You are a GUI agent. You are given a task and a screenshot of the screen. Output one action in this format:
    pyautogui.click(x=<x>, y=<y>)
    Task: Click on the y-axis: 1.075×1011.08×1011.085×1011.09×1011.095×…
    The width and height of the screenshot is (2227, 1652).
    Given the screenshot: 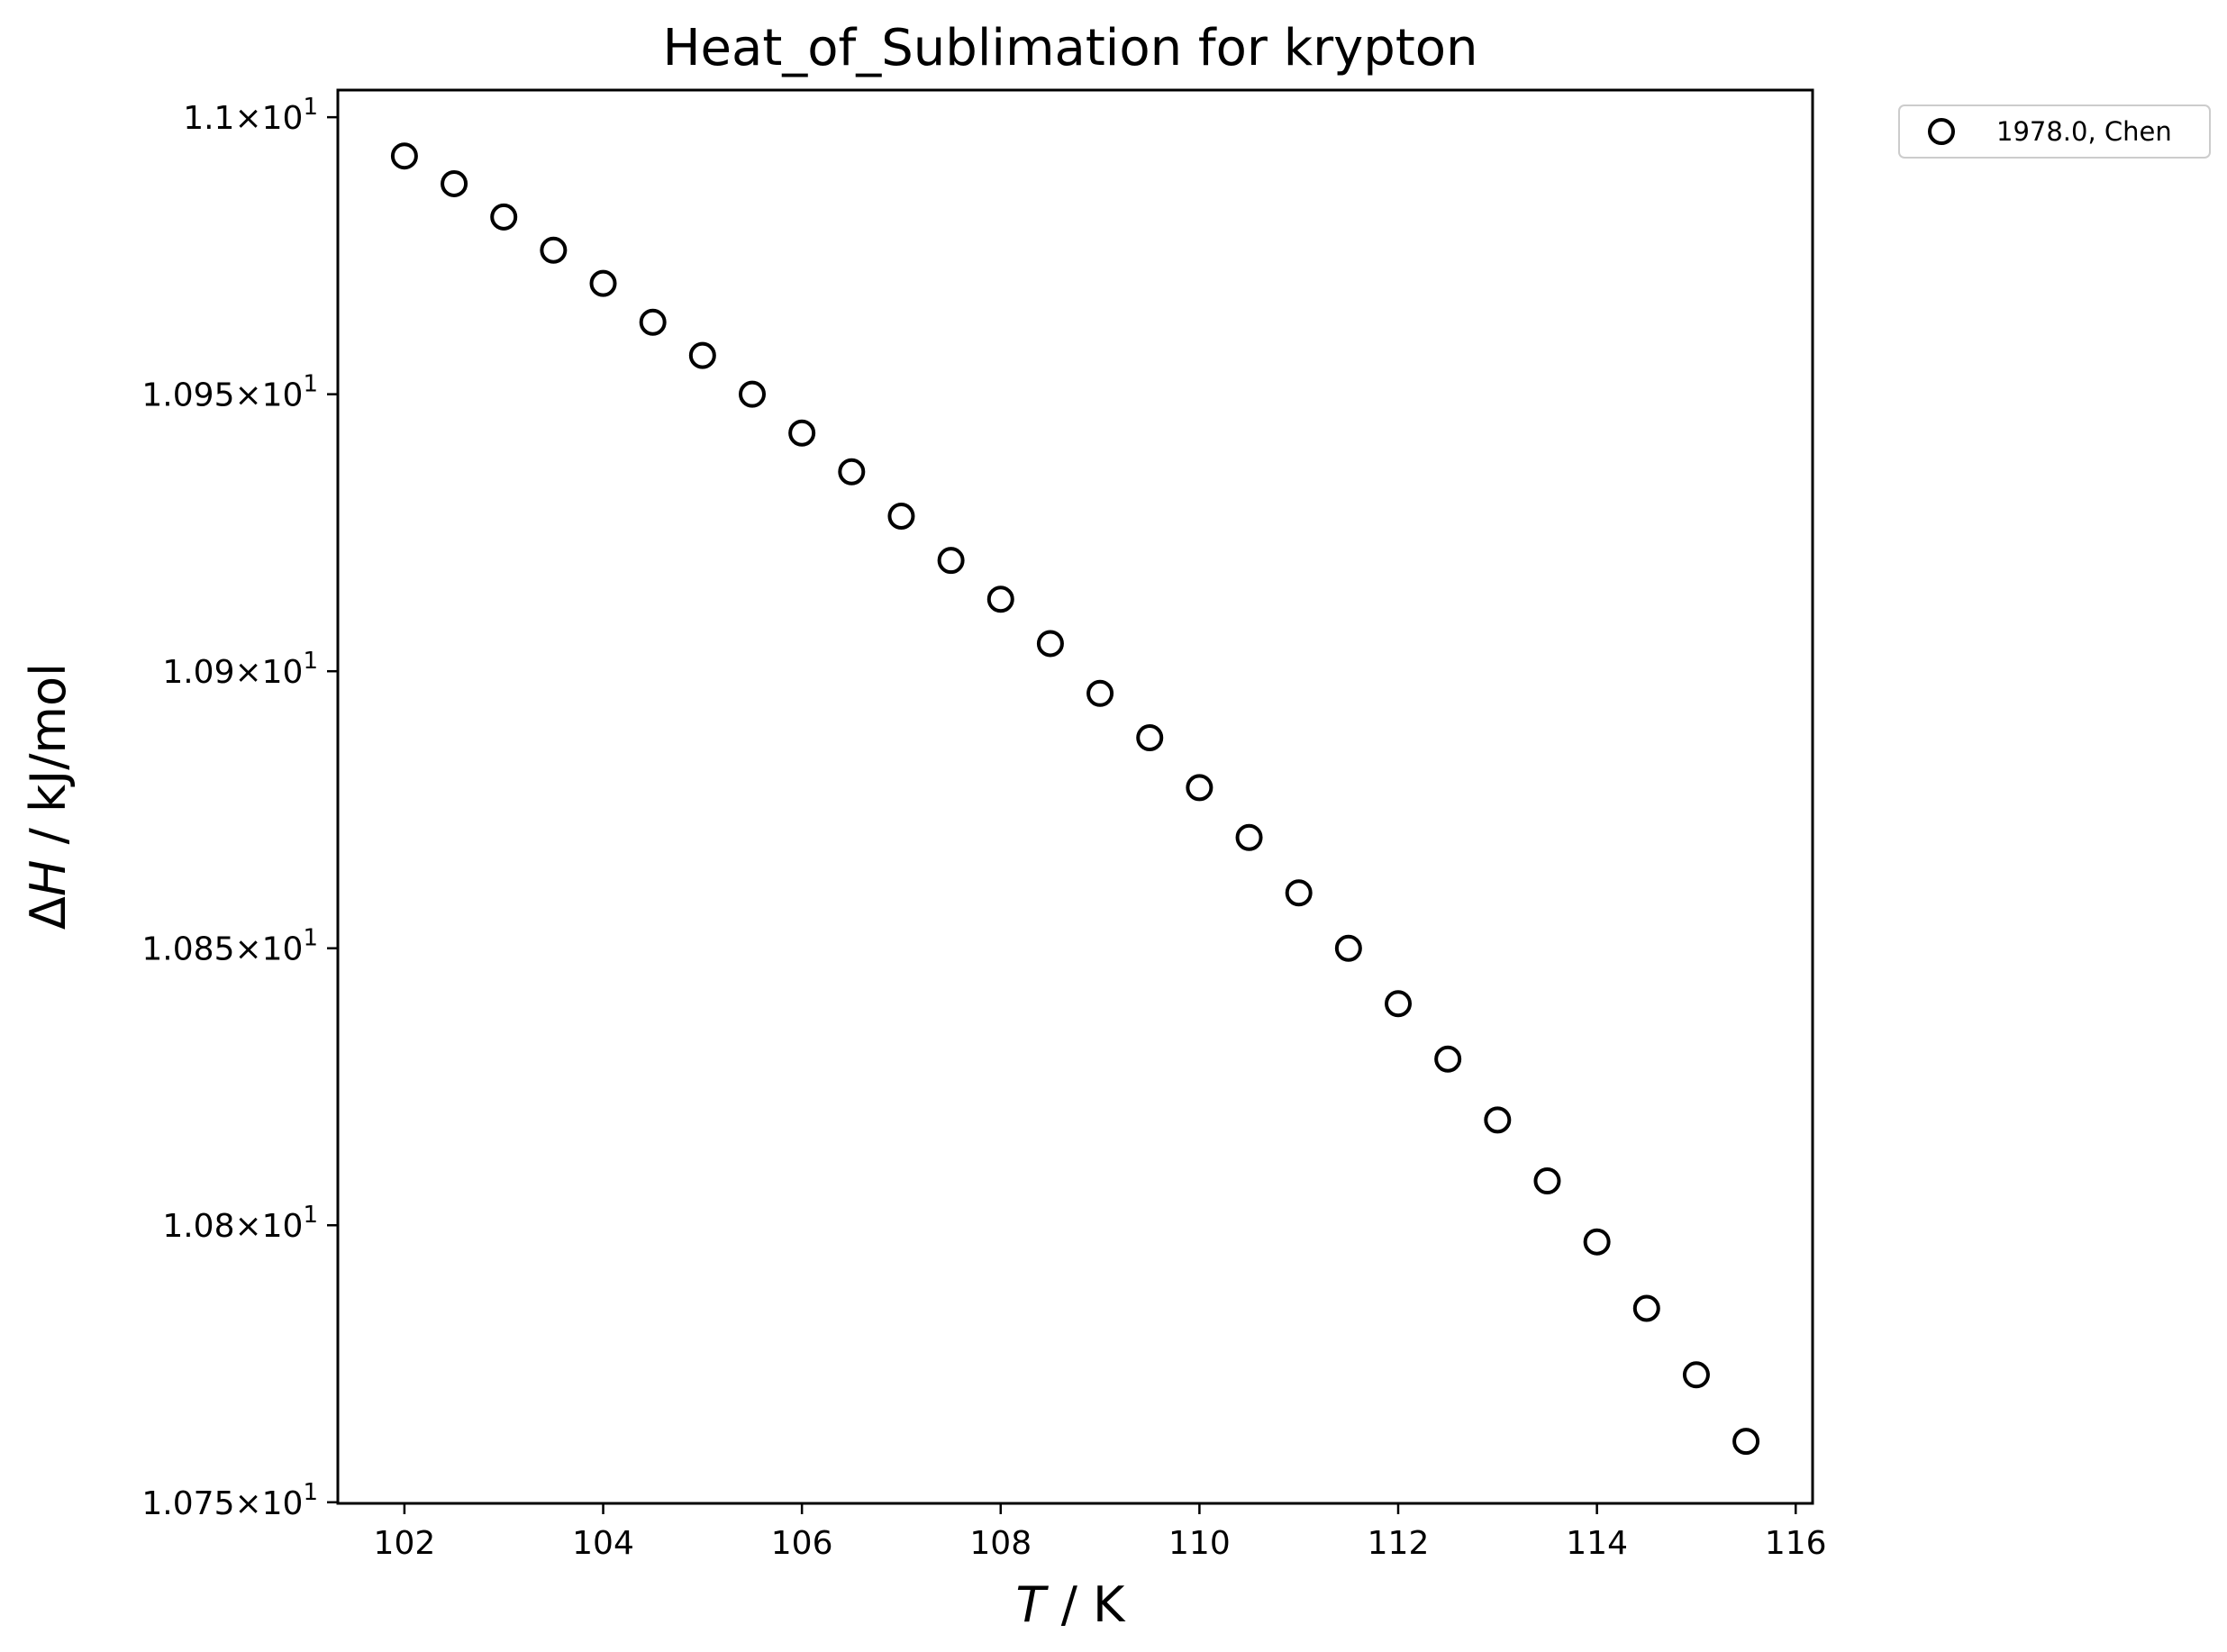 What is the action you would take?
    pyautogui.click(x=239, y=808)
    